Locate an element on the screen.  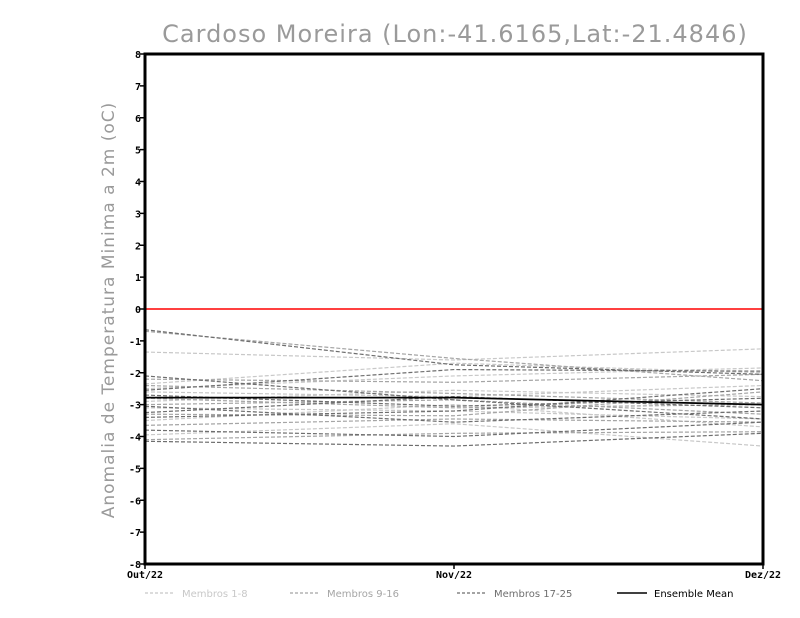
x-tick-label: Out/22 is located at coordinates (145, 575).